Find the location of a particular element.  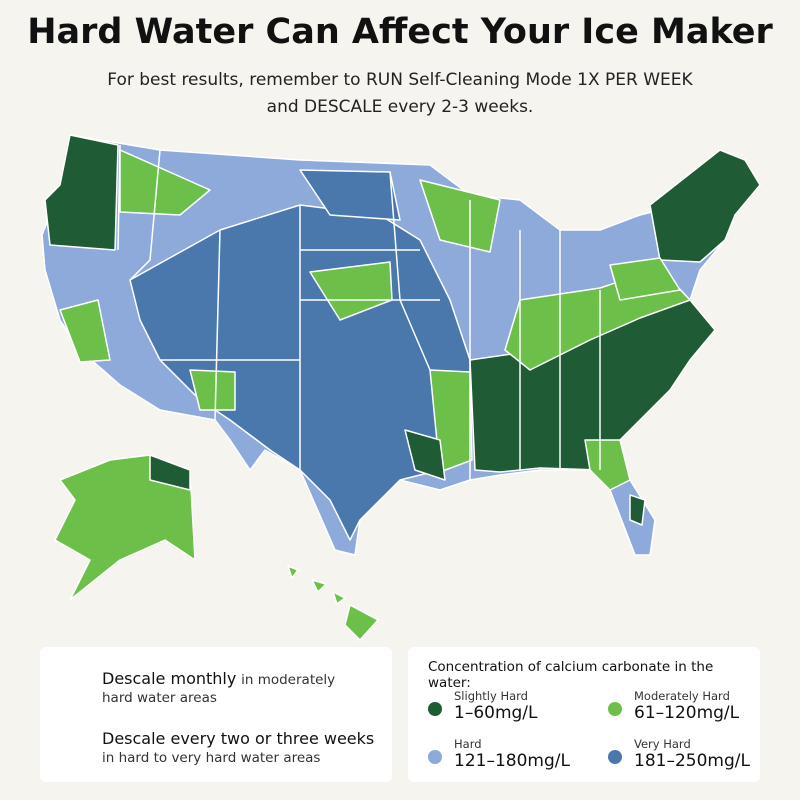

advice-detail: in hard to very hard water areas is located at coordinates (211, 758).